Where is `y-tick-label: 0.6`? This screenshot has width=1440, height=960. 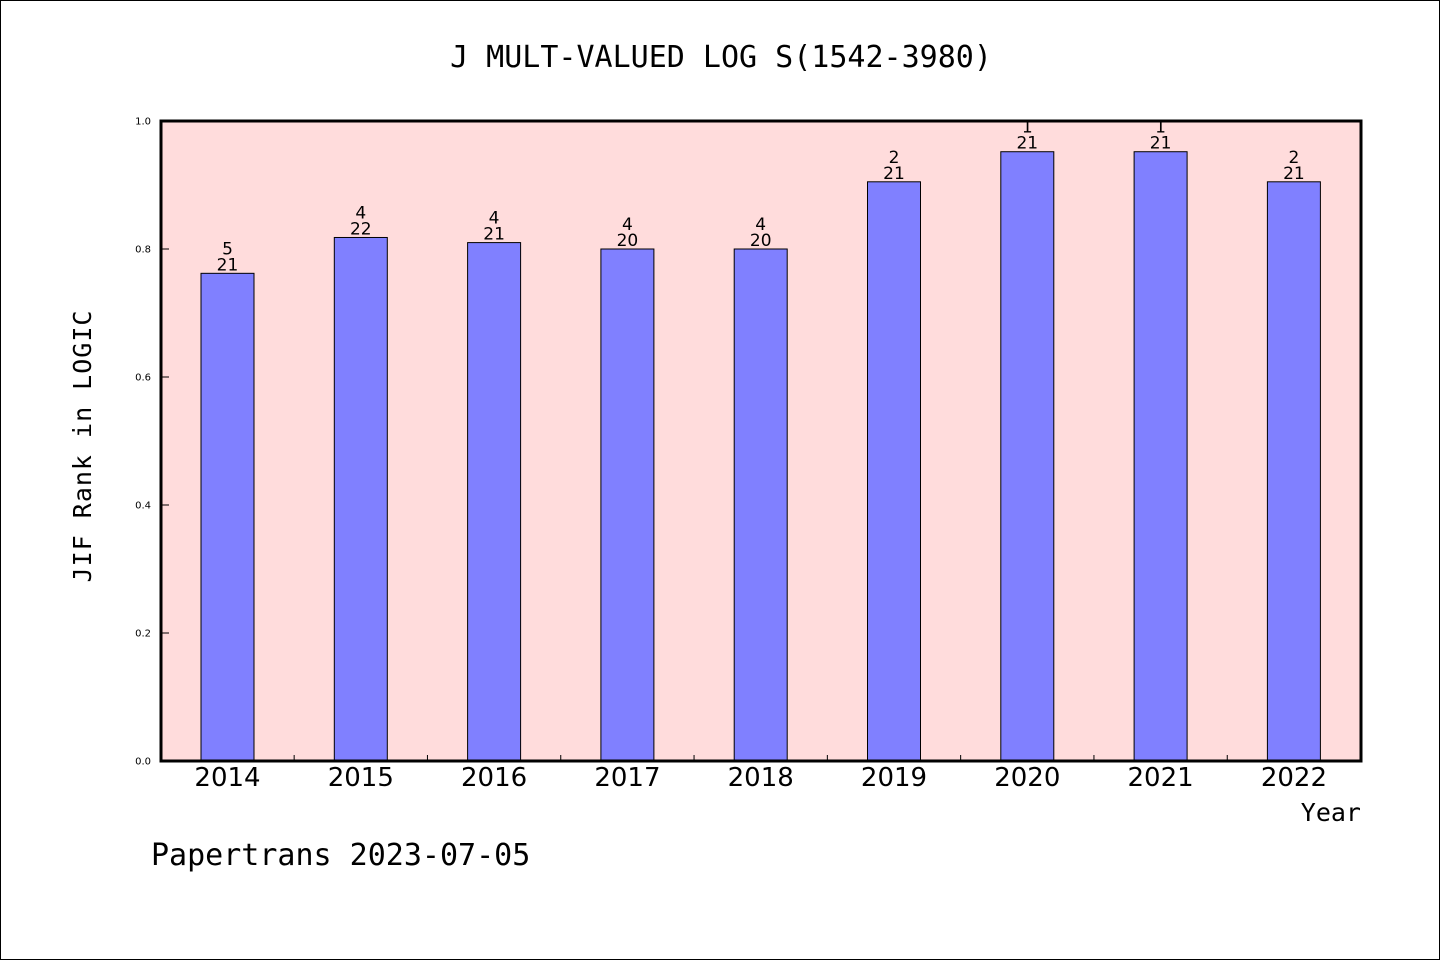
y-tick-label: 0.6 is located at coordinates (143, 378).